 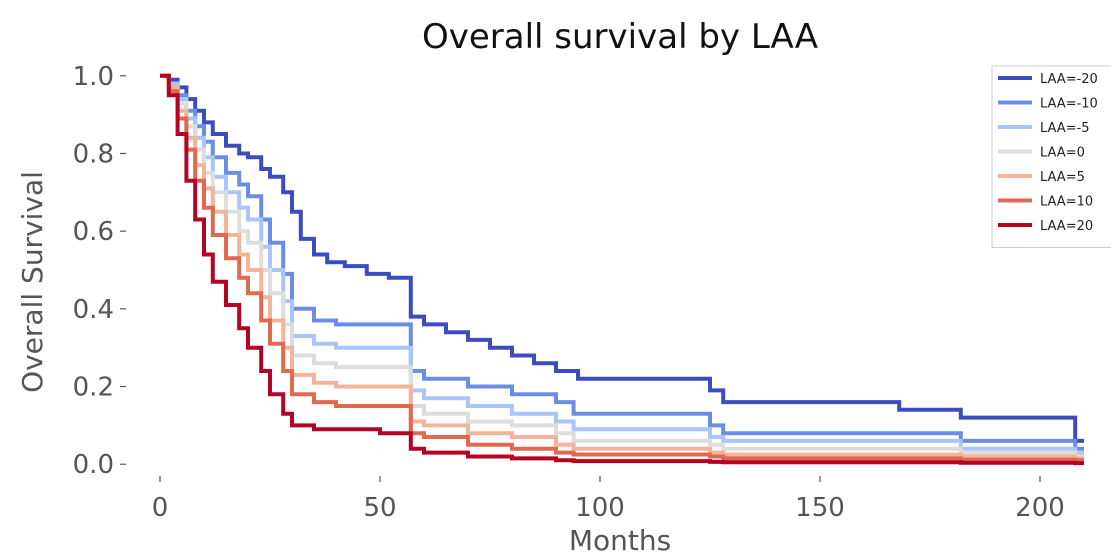 I want to click on y-tick-label: 0.8, so click(x=93, y=154).